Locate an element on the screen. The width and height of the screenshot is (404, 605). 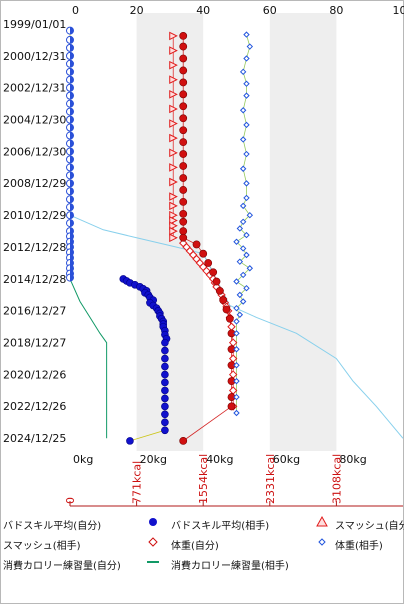
legend-label: スマッシュ(自分) is located at coordinates (369, 525).